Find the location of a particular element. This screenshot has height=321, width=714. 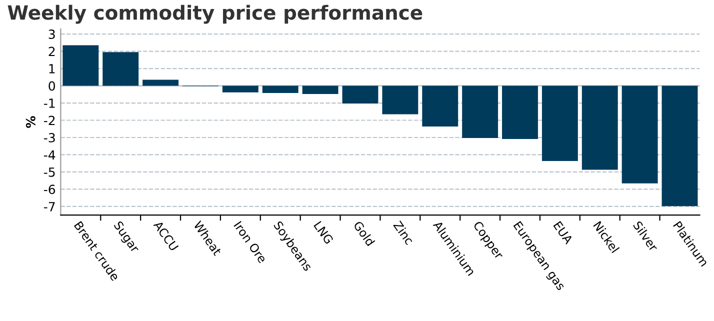

y-tick-label: -3 is located at coordinates (49, 137).